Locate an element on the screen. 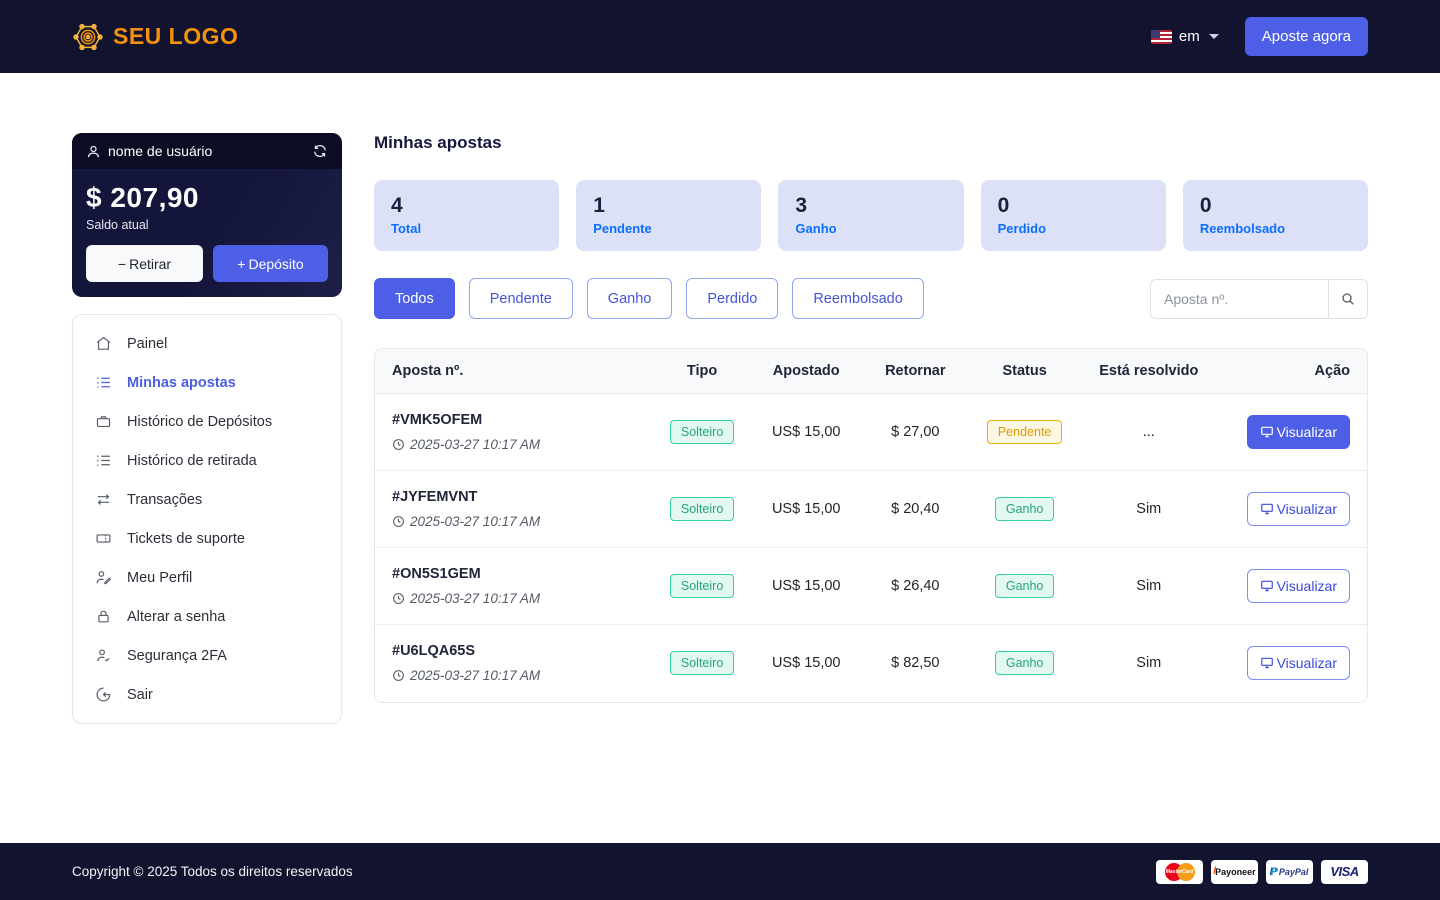 The image size is (1440, 900). brand-logo: SEU LOGO is located at coordinates (155, 37).